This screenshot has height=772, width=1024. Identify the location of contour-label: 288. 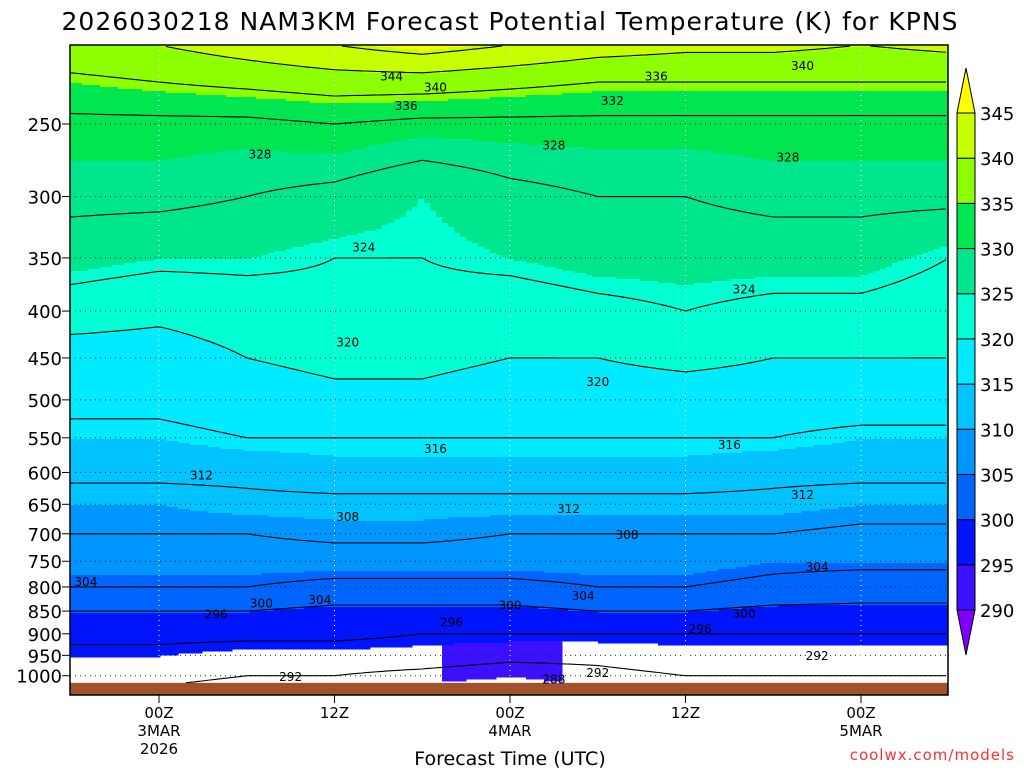
(553, 680).